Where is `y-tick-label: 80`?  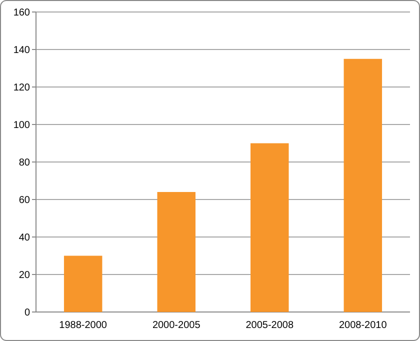
y-tick-label: 80 is located at coordinates (24, 163).